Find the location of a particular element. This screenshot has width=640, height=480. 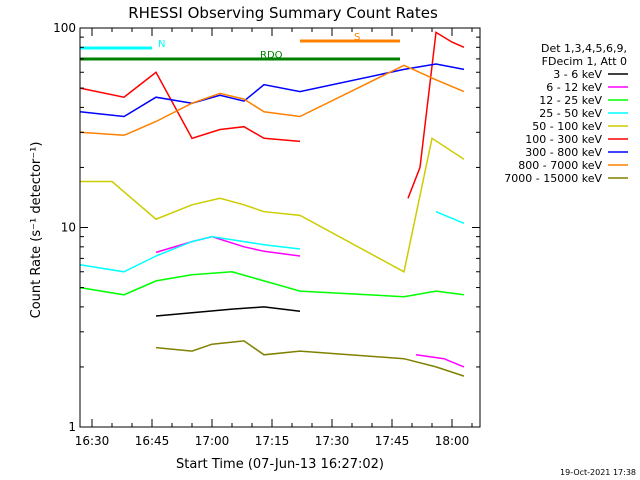

x-axis-label: Start Time (07-Jun-13 16:27:02) is located at coordinates (280, 464).